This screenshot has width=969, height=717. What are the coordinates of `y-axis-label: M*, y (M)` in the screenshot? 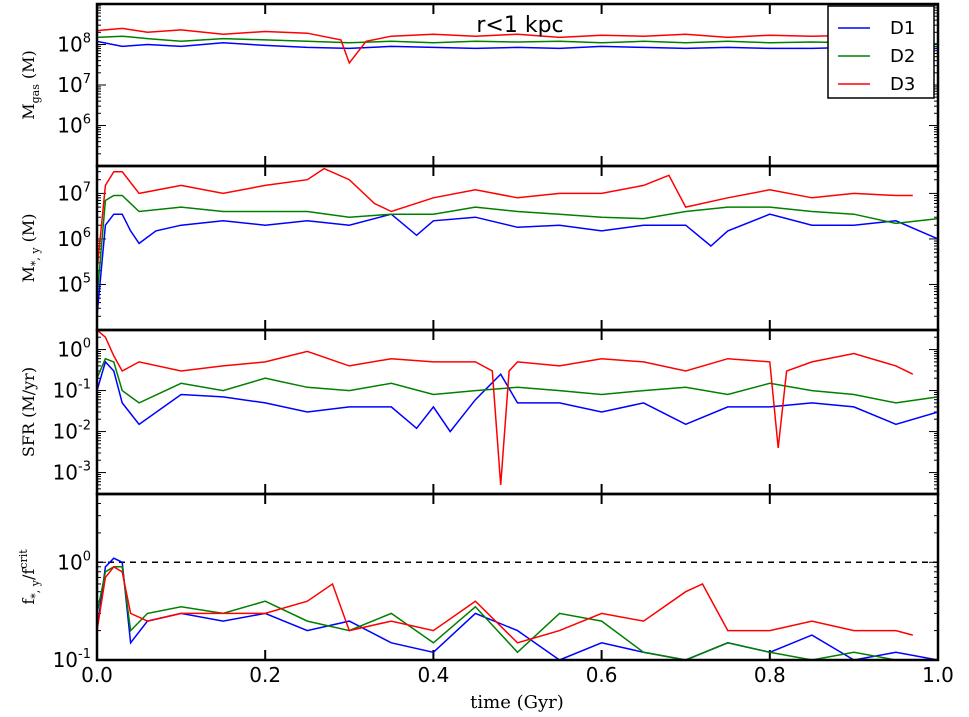 It's located at (30, 247).